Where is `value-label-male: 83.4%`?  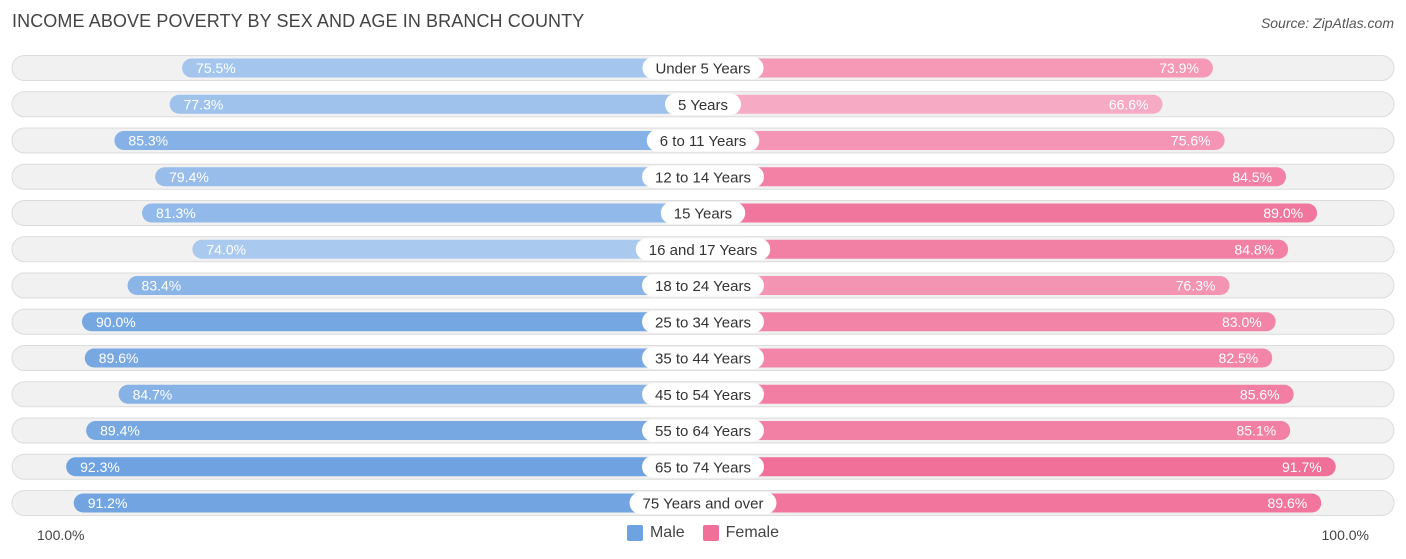
value-label-male: 83.4% is located at coordinates (162, 286).